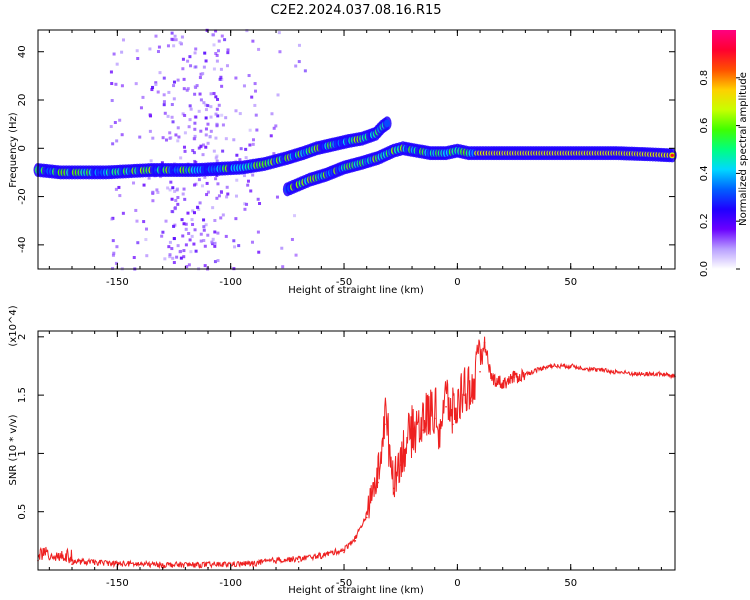  Describe the element at coordinates (743, 149) in the screenshot. I see `colorbar-label: Normalized spectral amplitude` at that location.